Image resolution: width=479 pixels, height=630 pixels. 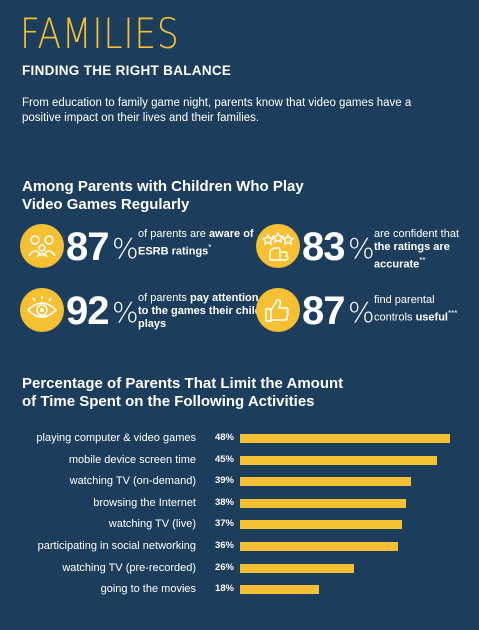 What do you see at coordinates (224, 567) in the screenshot?
I see `bar-value-label: 26%` at bounding box center [224, 567].